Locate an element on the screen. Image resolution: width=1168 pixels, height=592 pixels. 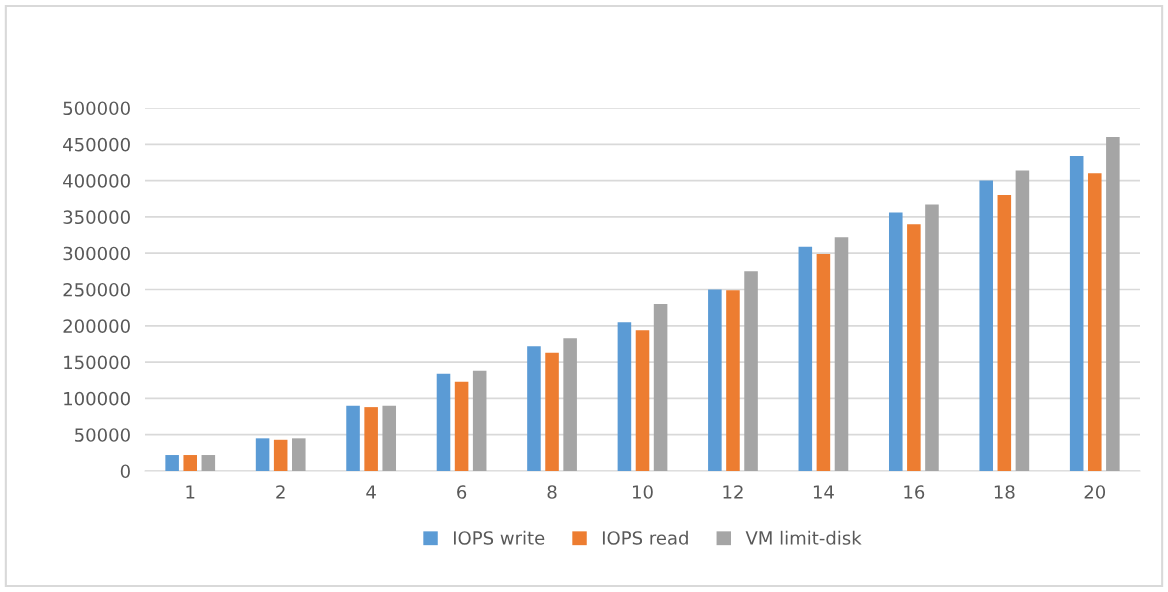
x-tick-label: 10 is located at coordinates (643, 492).